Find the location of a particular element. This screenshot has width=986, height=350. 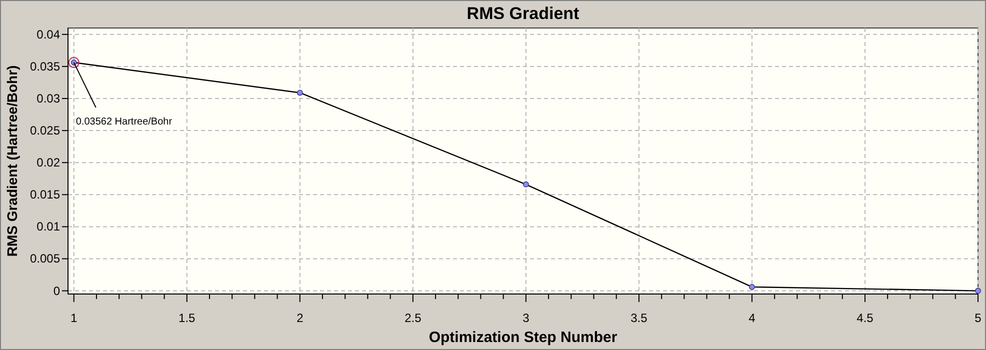

x-tick-label: 5 is located at coordinates (978, 318).